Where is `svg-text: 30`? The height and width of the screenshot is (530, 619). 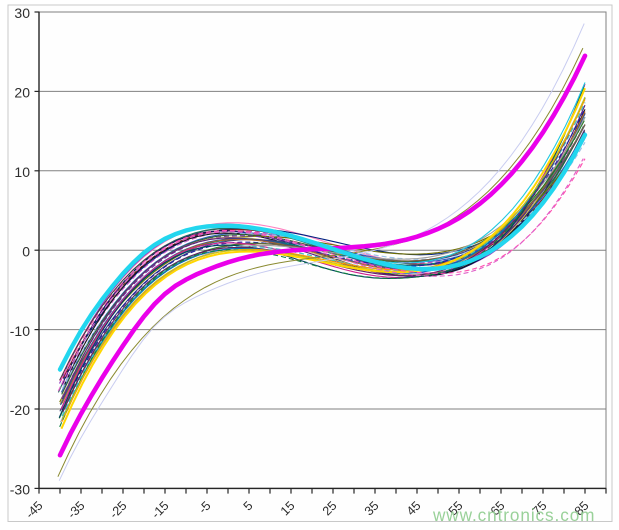 svg-text: 30 is located at coordinates (22, 13).